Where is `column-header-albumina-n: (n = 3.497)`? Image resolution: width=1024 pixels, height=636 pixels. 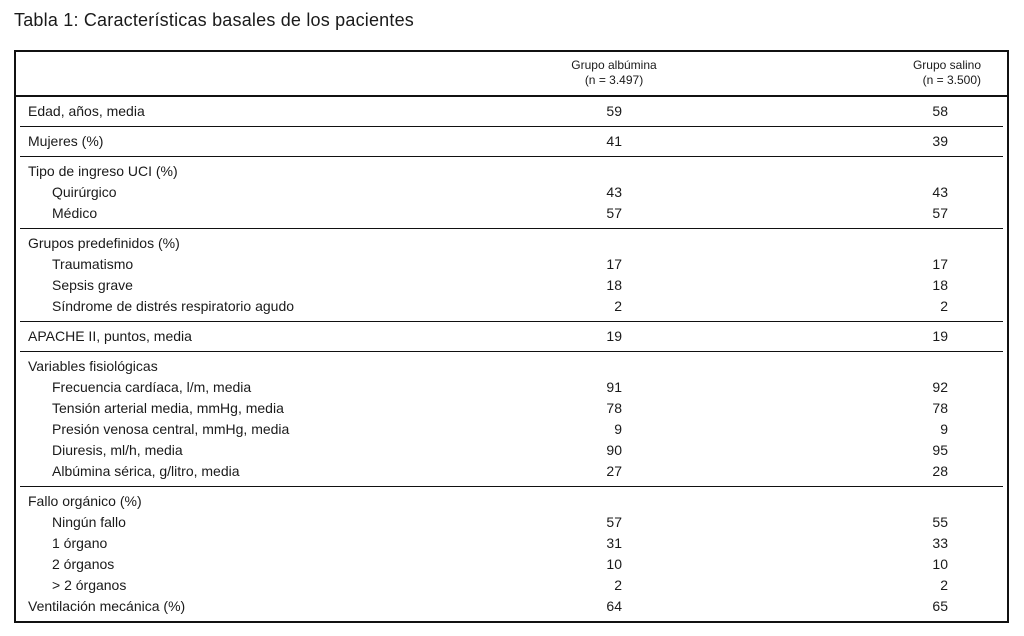
column-header-albumina-n: (n = 3.497) is located at coordinates (614, 80).